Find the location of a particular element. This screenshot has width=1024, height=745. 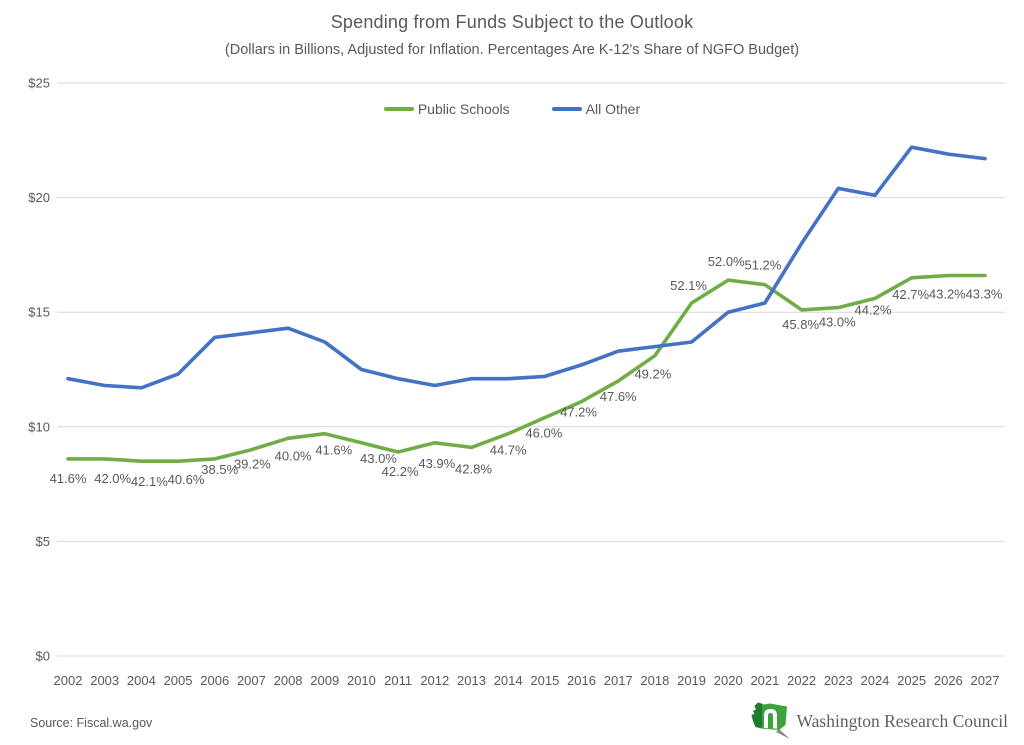

x-tick-label: 2026 is located at coordinates (948, 680).